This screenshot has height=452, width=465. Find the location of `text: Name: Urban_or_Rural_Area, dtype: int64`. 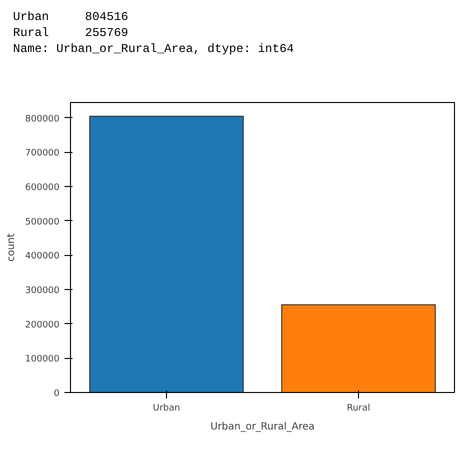

text: Name: Urban_or_Rural_Area, dtype: int64 is located at coordinates (153, 49).